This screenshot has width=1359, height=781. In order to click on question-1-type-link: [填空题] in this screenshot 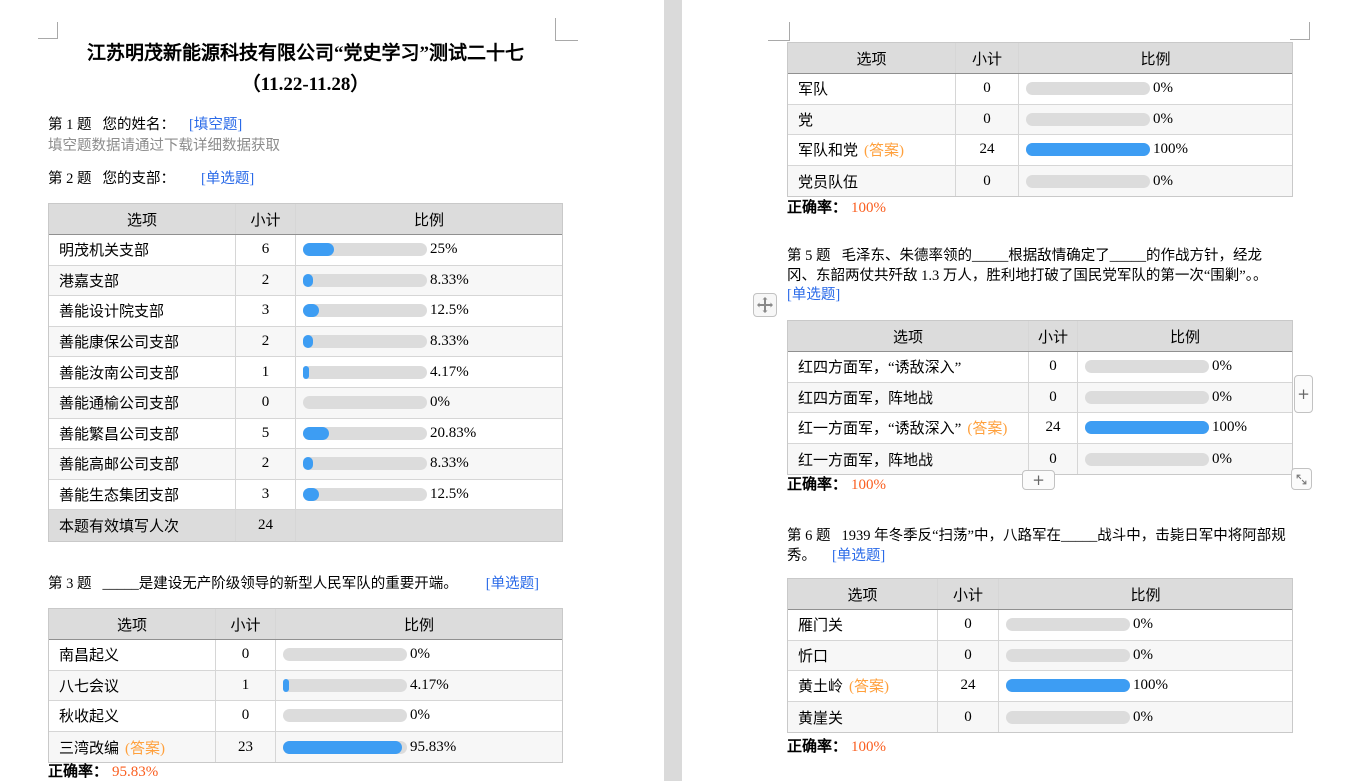, I will do `click(216, 125)`.